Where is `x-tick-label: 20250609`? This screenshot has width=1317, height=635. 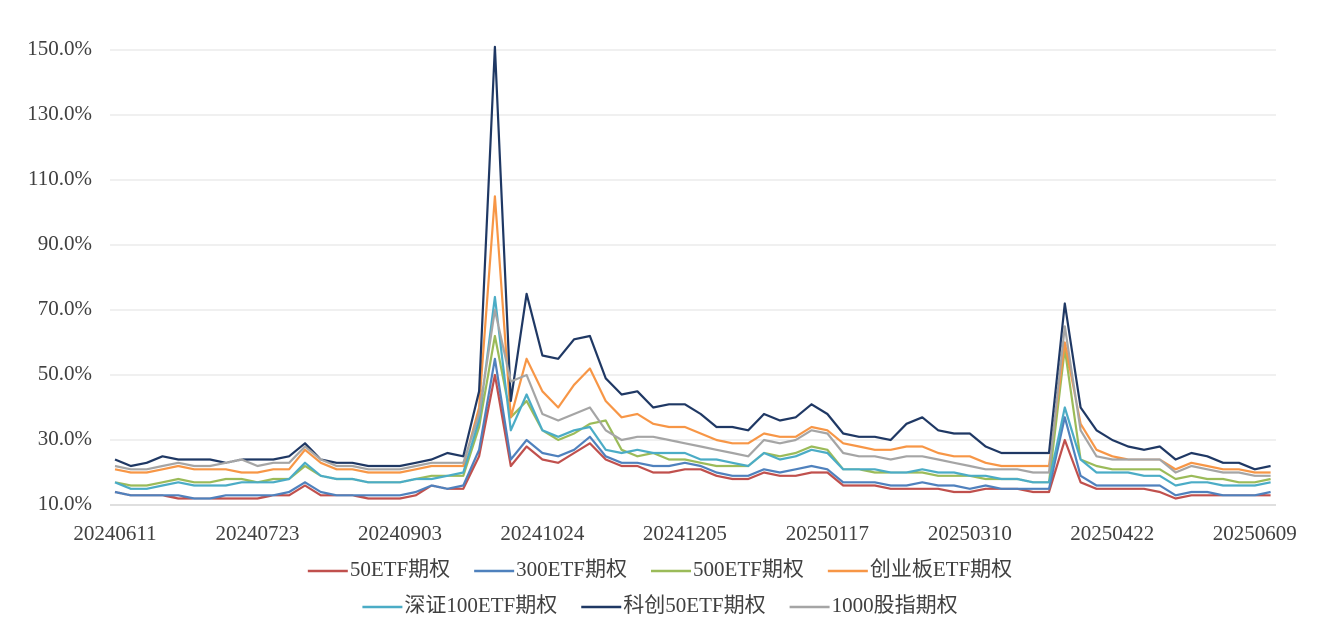
x-tick-label: 20250609 is located at coordinates (1255, 533).